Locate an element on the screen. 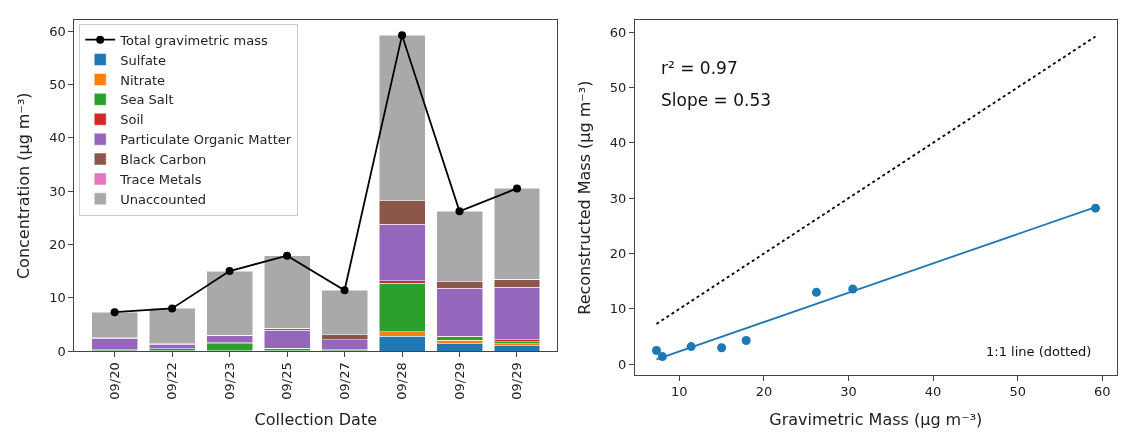  legend-label: Unaccounted is located at coordinates (163, 199).